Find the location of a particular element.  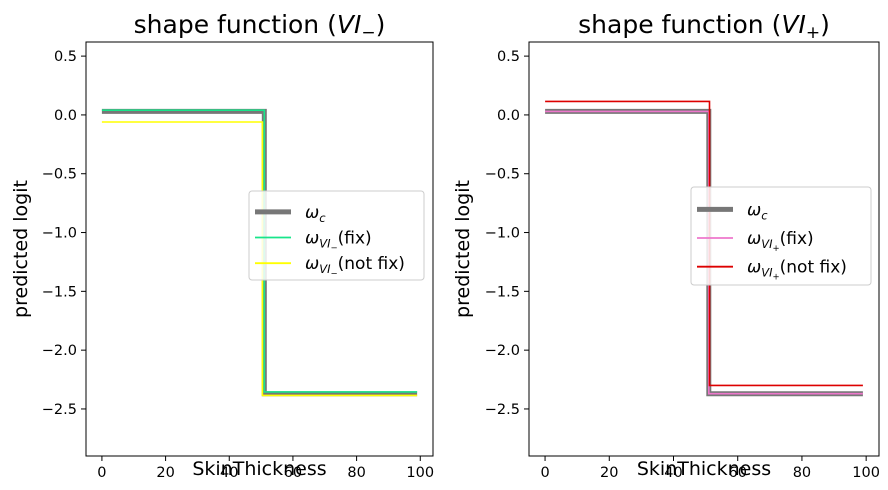

legend-label-omega_VI_plus_fix: ωVI+(fix) is located at coordinates (780, 241).